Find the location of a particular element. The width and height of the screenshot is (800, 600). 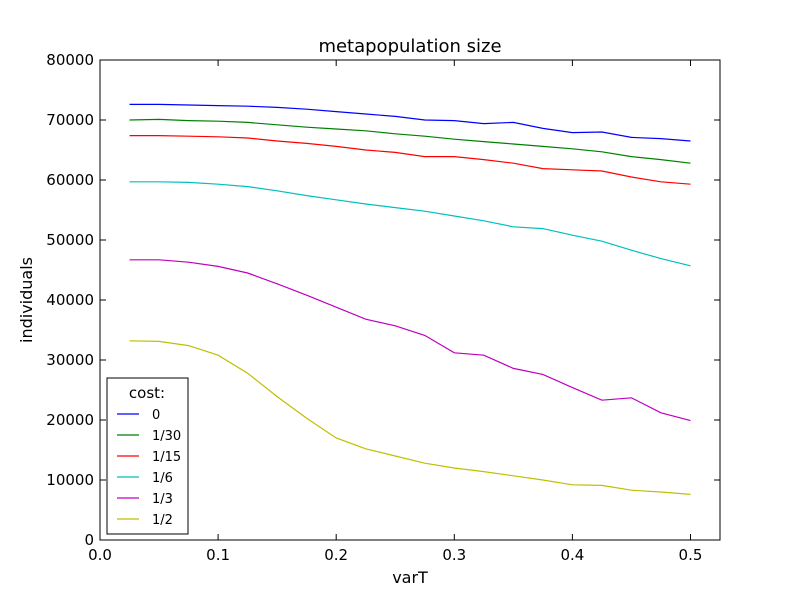

legend-label-5: 1/2 is located at coordinates (162, 520).